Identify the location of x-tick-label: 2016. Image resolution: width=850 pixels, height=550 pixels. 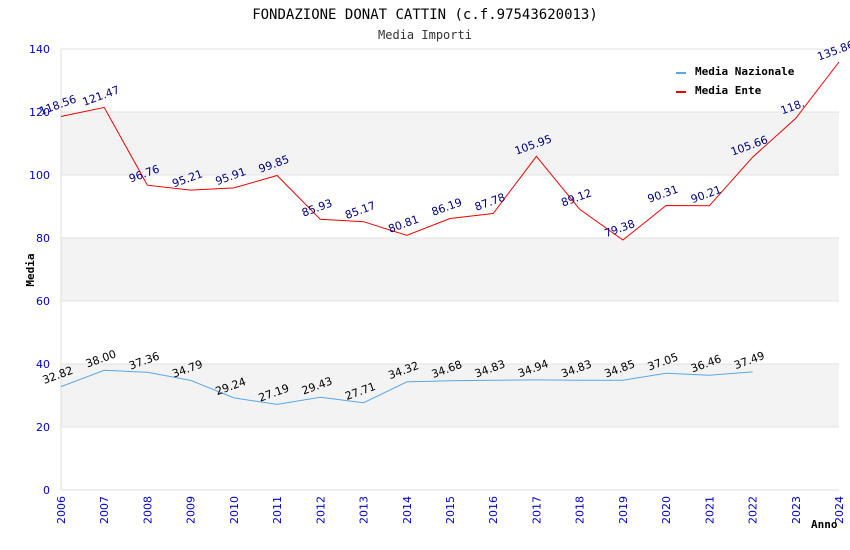
(493, 510).